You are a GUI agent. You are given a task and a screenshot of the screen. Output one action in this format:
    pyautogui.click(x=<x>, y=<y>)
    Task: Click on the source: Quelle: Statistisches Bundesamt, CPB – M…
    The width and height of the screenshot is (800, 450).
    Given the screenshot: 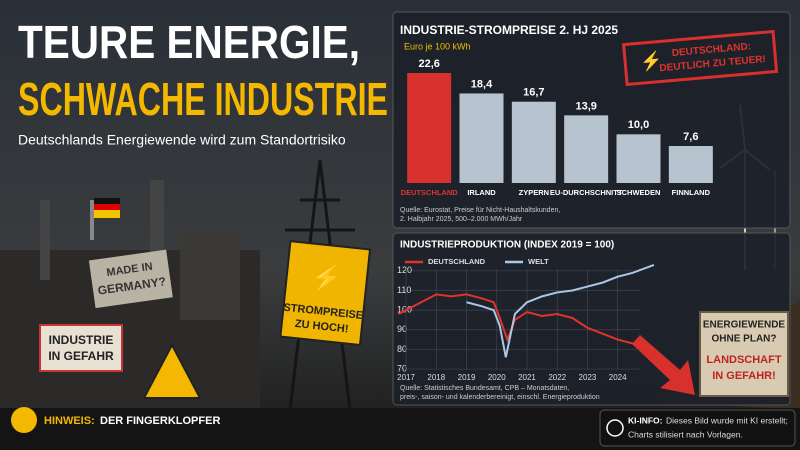 What is the action you would take?
    pyautogui.click(x=484, y=388)
    